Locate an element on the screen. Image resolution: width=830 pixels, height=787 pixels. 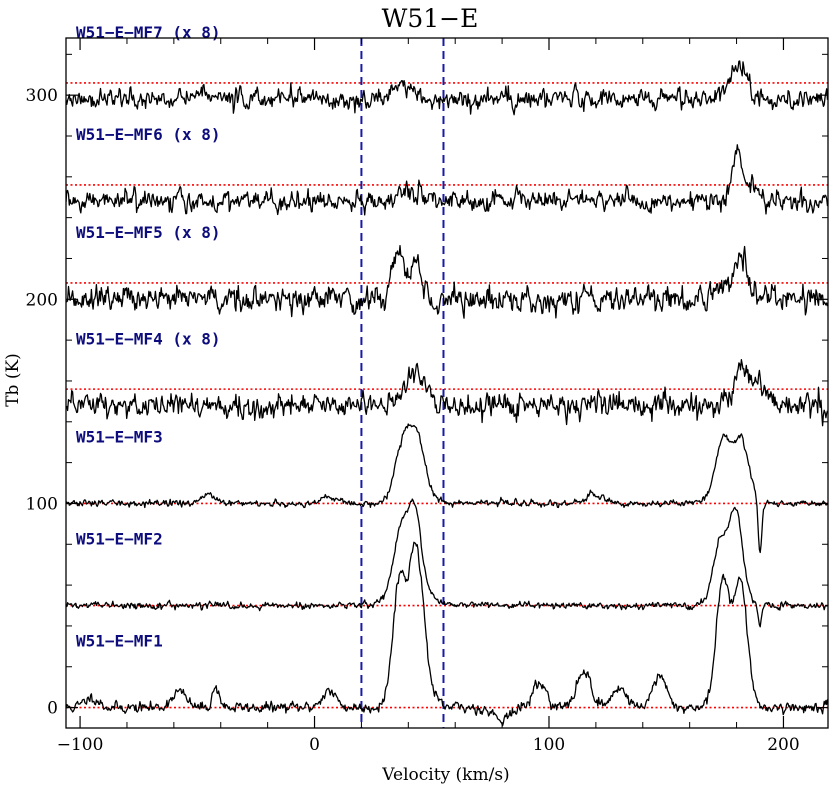
y-tick-label: 100 is located at coordinates (42, 504).